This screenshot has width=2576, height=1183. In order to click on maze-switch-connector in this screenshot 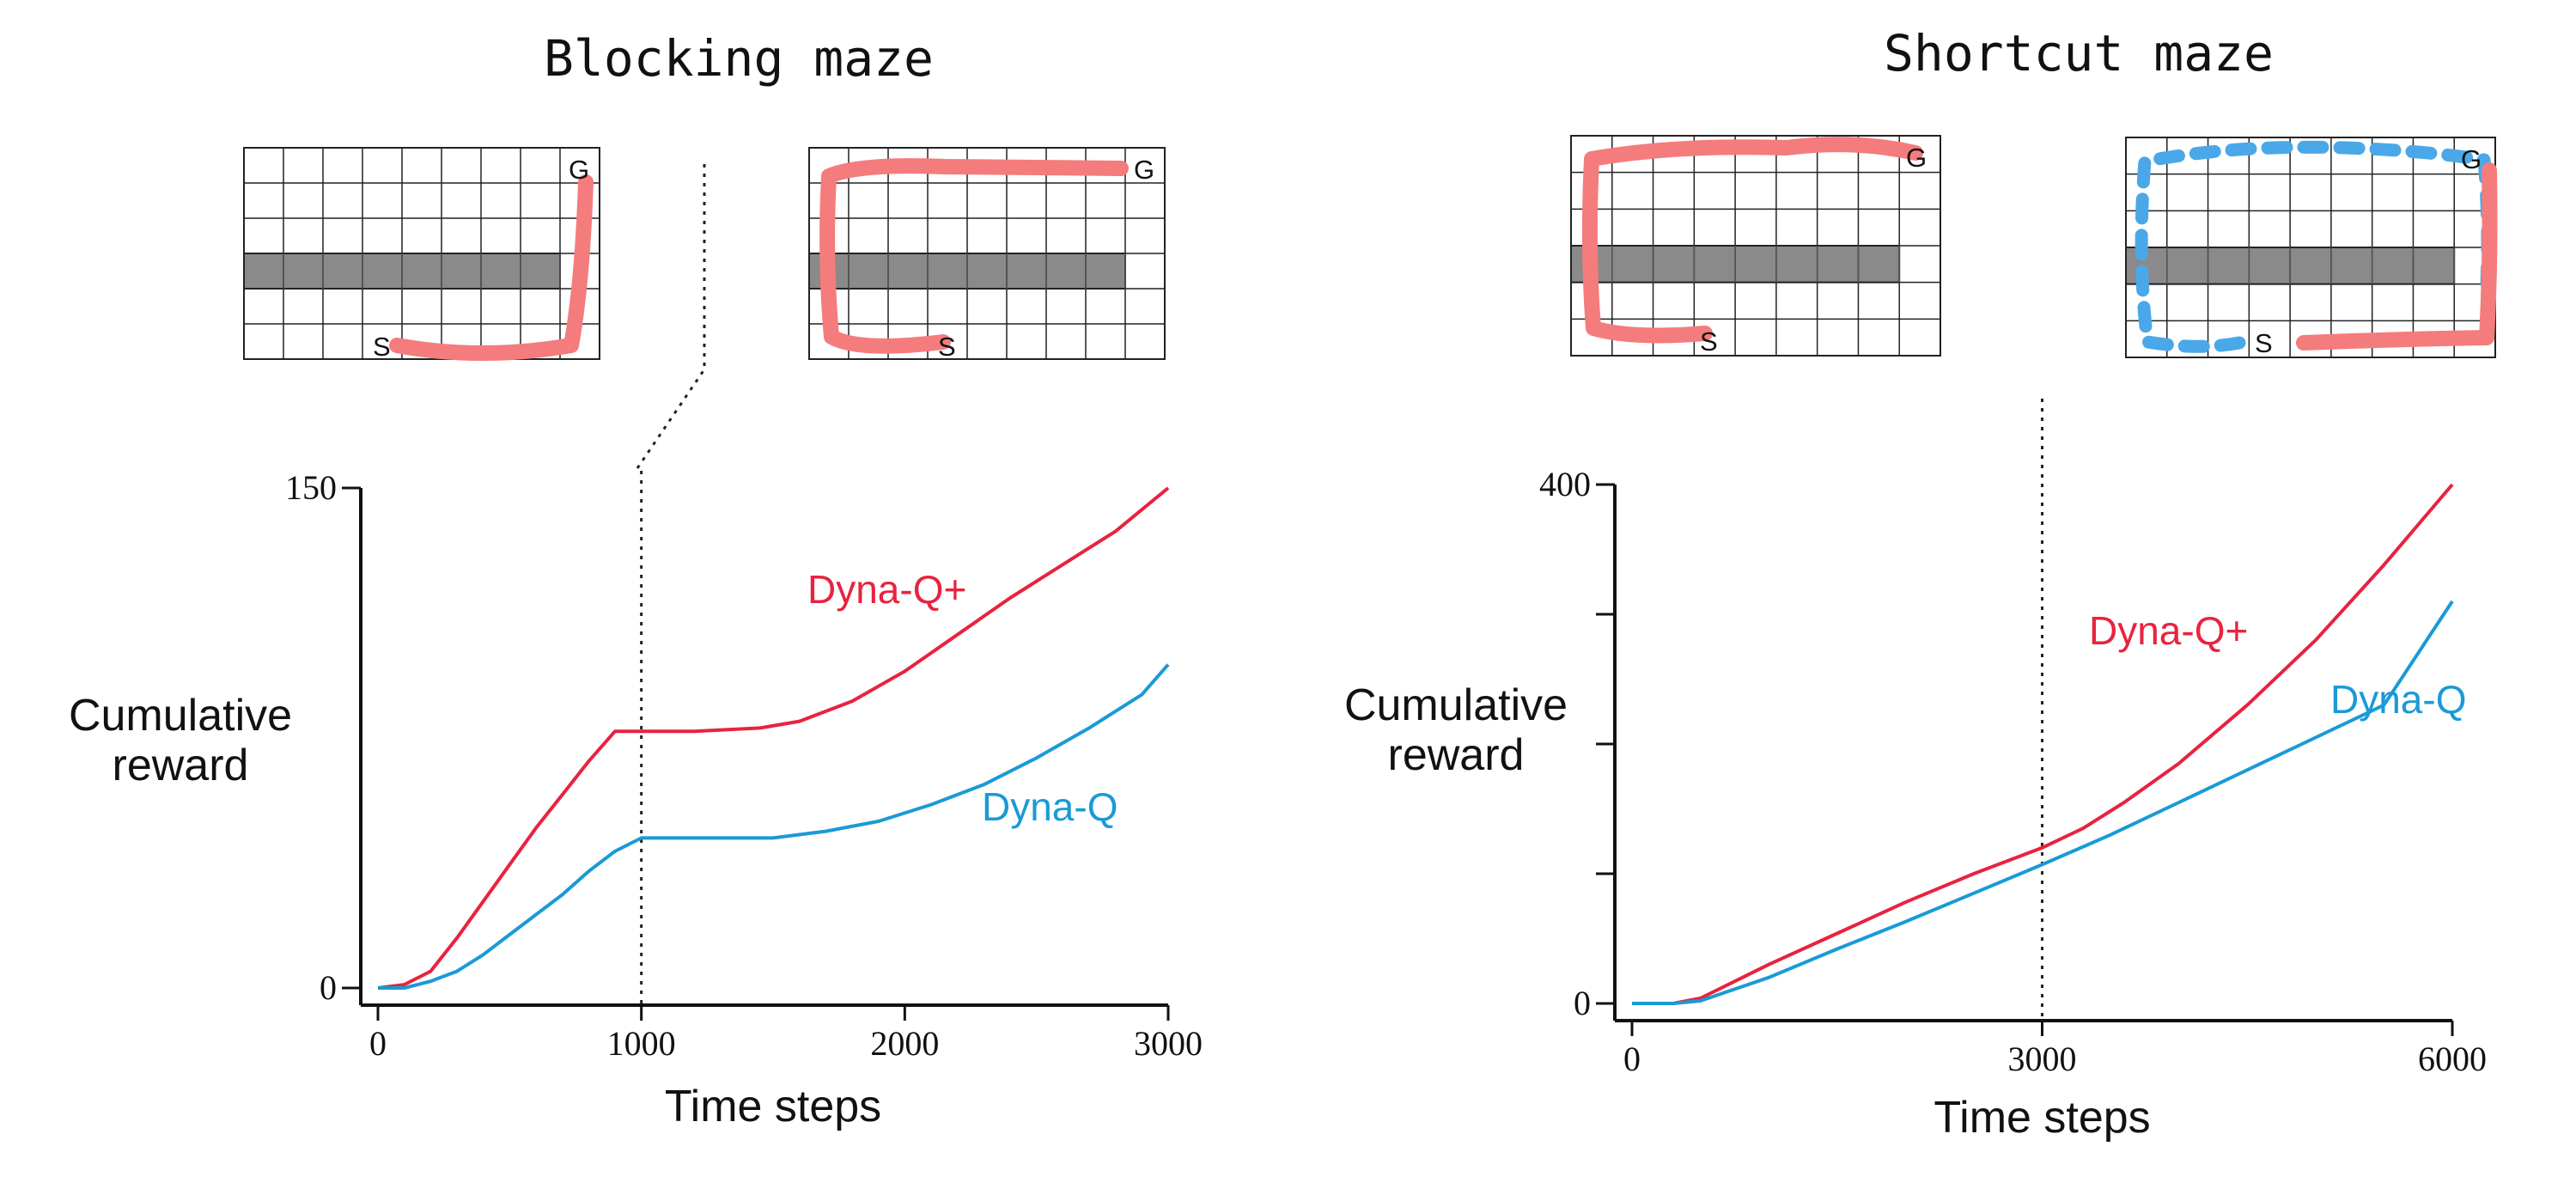, I will do `click(671, 314)`.